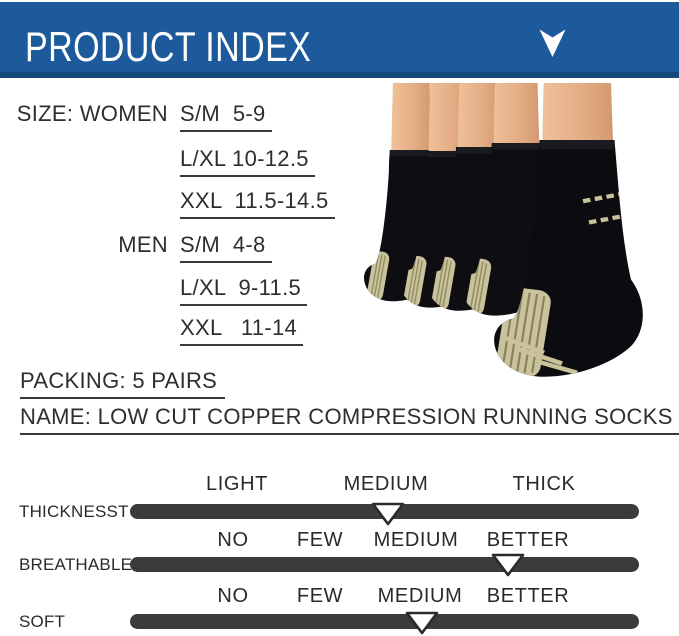 This screenshot has width=679, height=636. I want to click on packing-line: PACKING: 5 PAIRS, so click(123, 383).